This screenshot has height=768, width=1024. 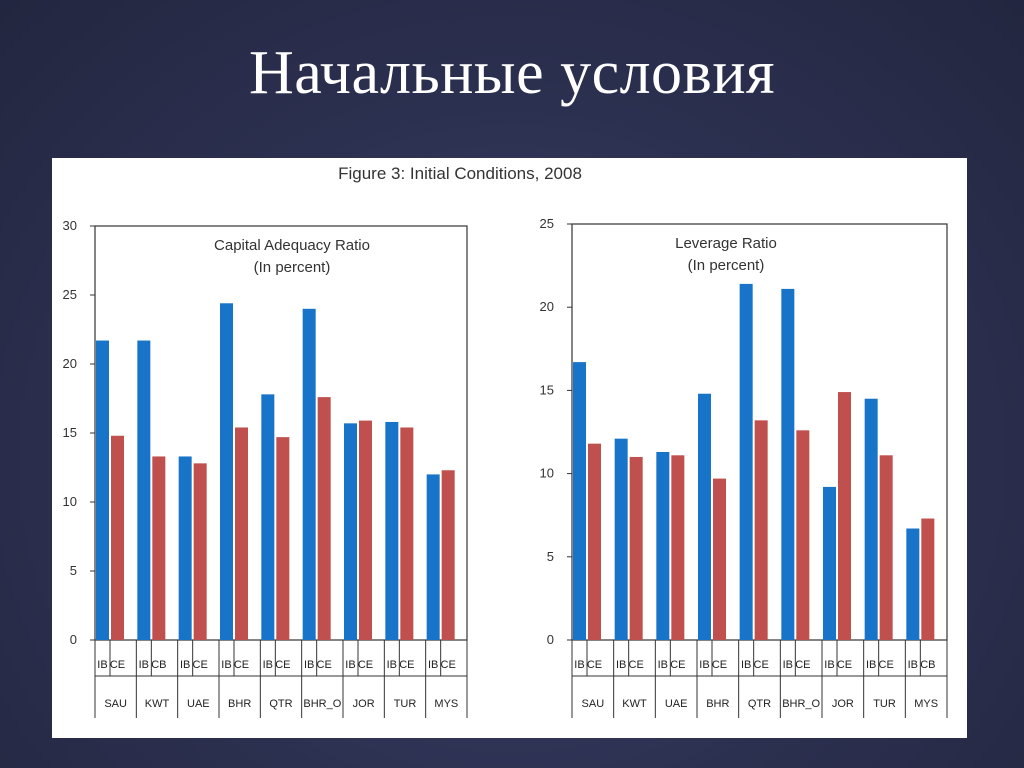 What do you see at coordinates (512, 73) in the screenshot?
I see `slide-title: Начальные условия` at bounding box center [512, 73].